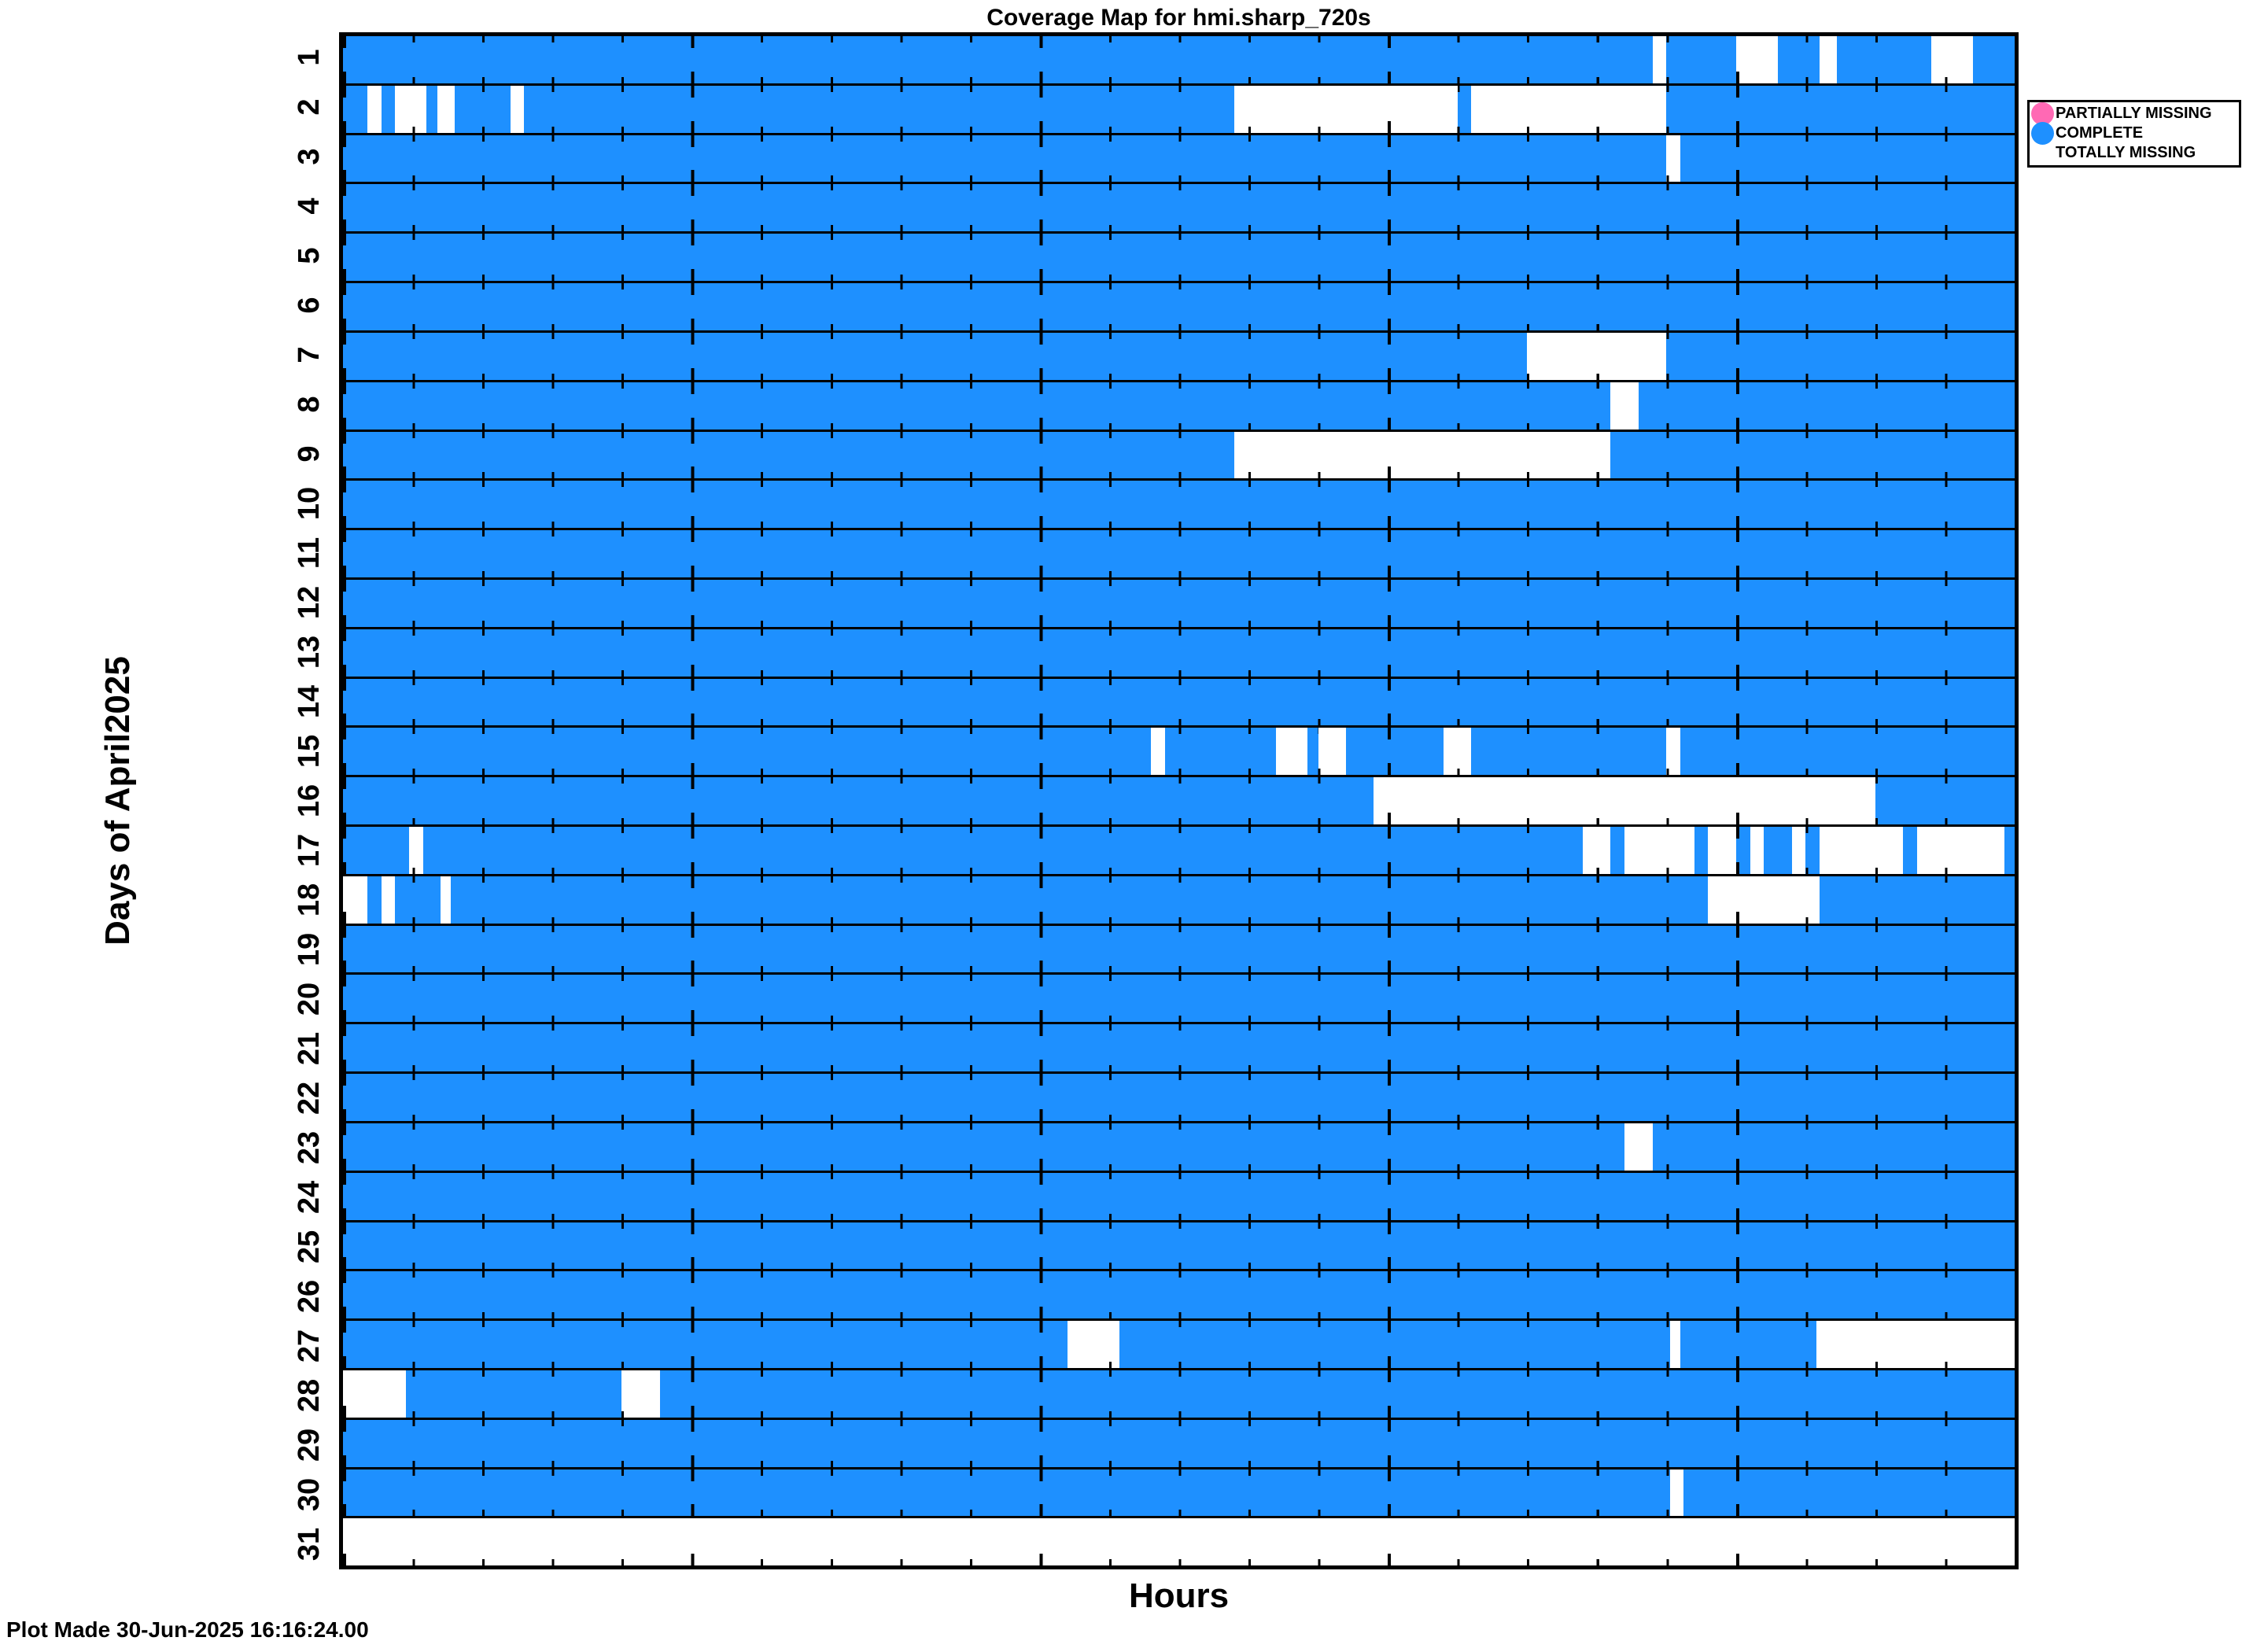 This screenshot has height=1652, width=2242. What do you see at coordinates (309, 949) in the screenshot?
I see `day-tick-label-19: 19` at bounding box center [309, 949].